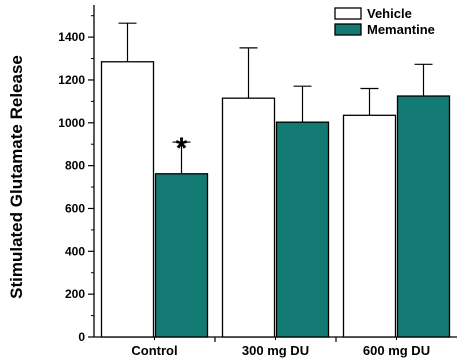 Image resolution: width=462 pixels, height=360 pixels. I want to click on y-tick-label-1400: 1400, so click(71, 37).